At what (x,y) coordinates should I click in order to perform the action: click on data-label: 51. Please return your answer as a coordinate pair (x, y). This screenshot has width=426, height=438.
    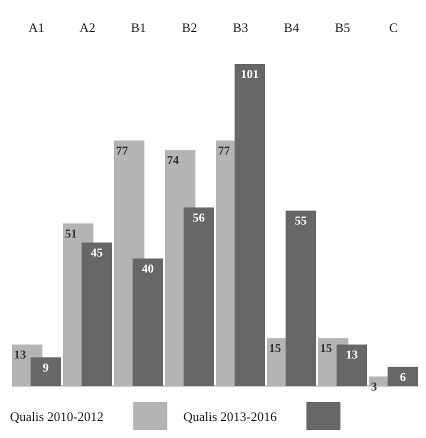
    Looking at the image, I should click on (71, 233).